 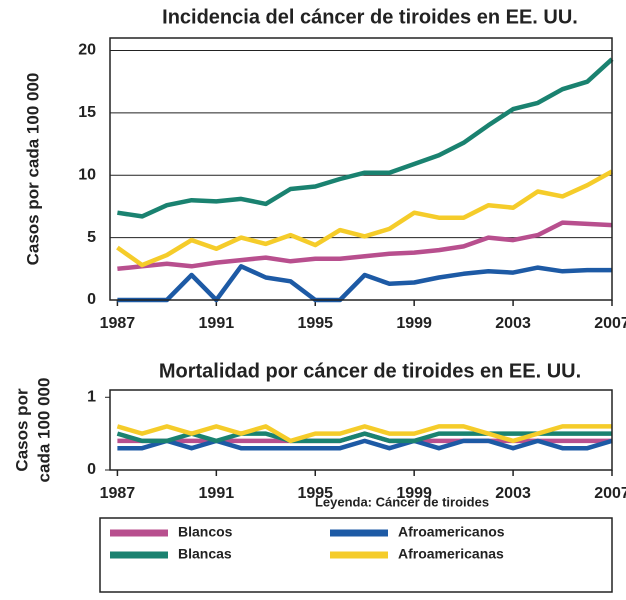 I want to click on y-axis-label: Casos por cada 100 000, so click(x=32, y=169).